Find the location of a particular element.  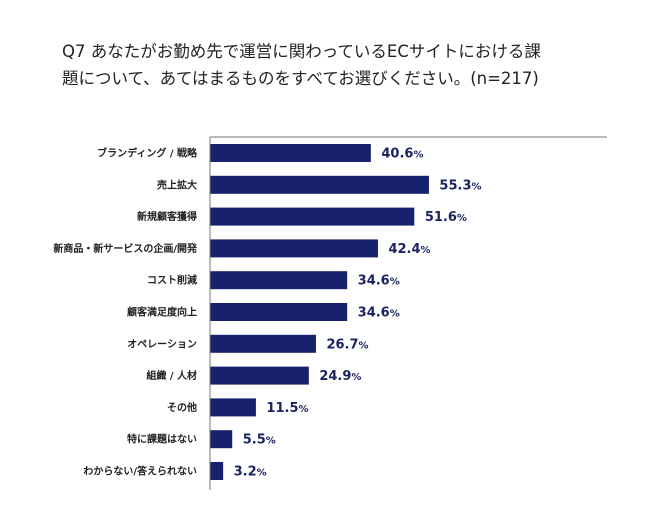

category-label: 新規顧客獲得 is located at coordinates (167, 216).